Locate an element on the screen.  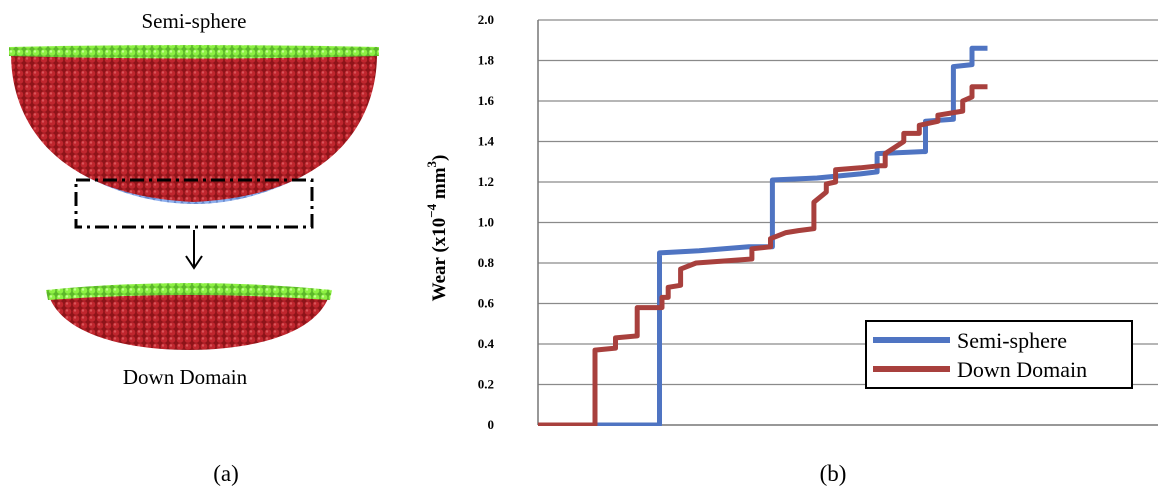
y-tick-label: 0.2 is located at coordinates (486, 384).